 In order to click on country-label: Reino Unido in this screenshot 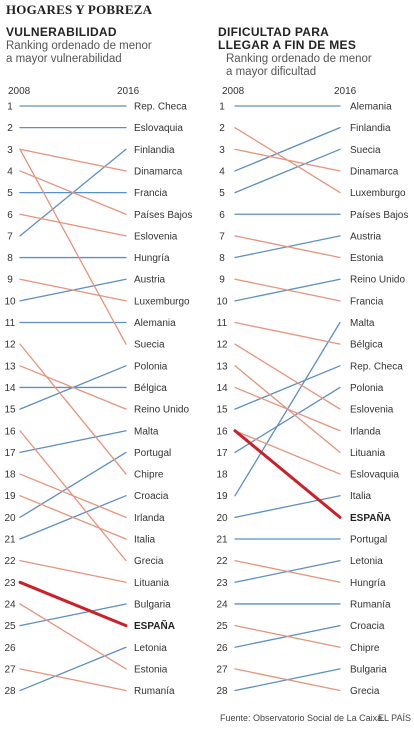, I will do `click(377, 280)`.